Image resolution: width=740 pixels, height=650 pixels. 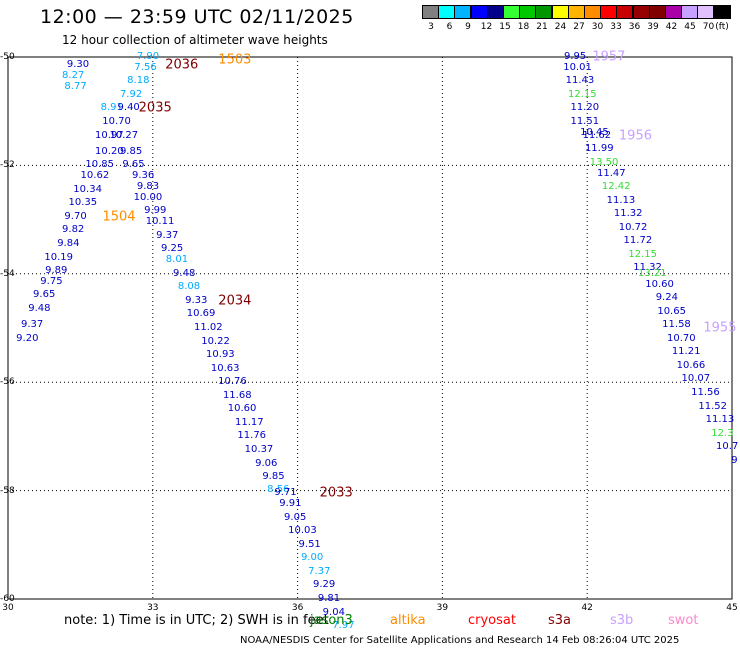 I want to click on color-scale-label: 12, so click(x=486, y=27).